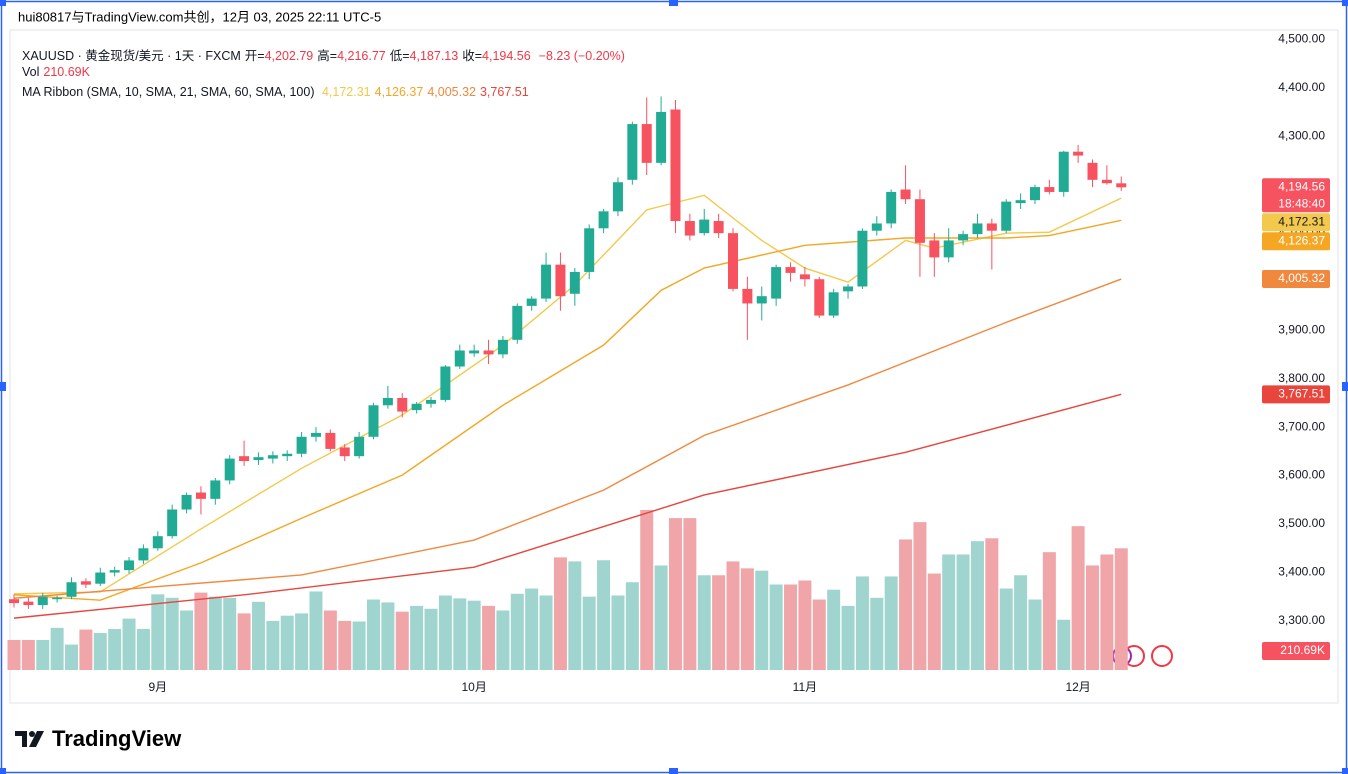 The height and width of the screenshot is (774, 1348). Describe the element at coordinates (399, 56) in the screenshot. I see `field-key: 低=` at that location.